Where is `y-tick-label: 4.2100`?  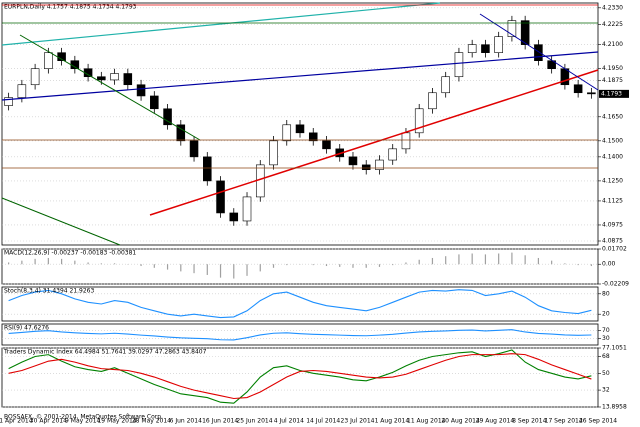
y-tick-label: 4.2100 is located at coordinates (612, 44).